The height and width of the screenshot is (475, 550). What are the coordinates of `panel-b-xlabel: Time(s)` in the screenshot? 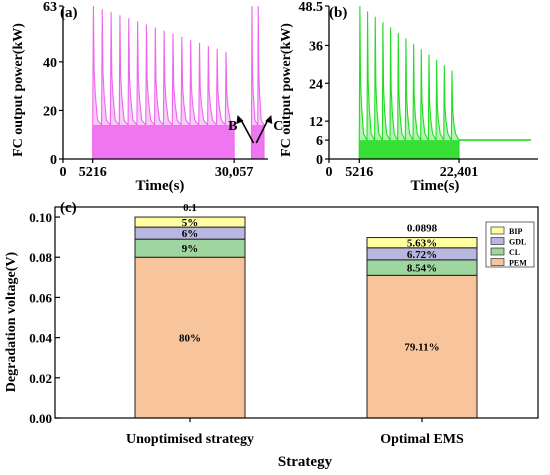 It's located at (435, 186).